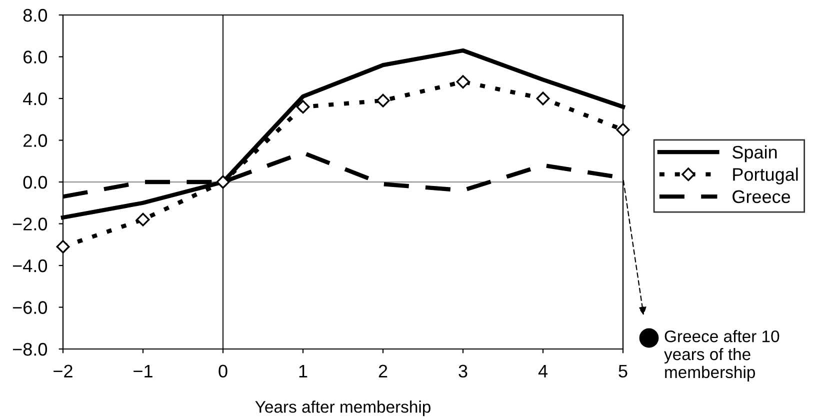  Describe the element at coordinates (30, 265) in the screenshot. I see `y-tick-label: −4.0` at that location.